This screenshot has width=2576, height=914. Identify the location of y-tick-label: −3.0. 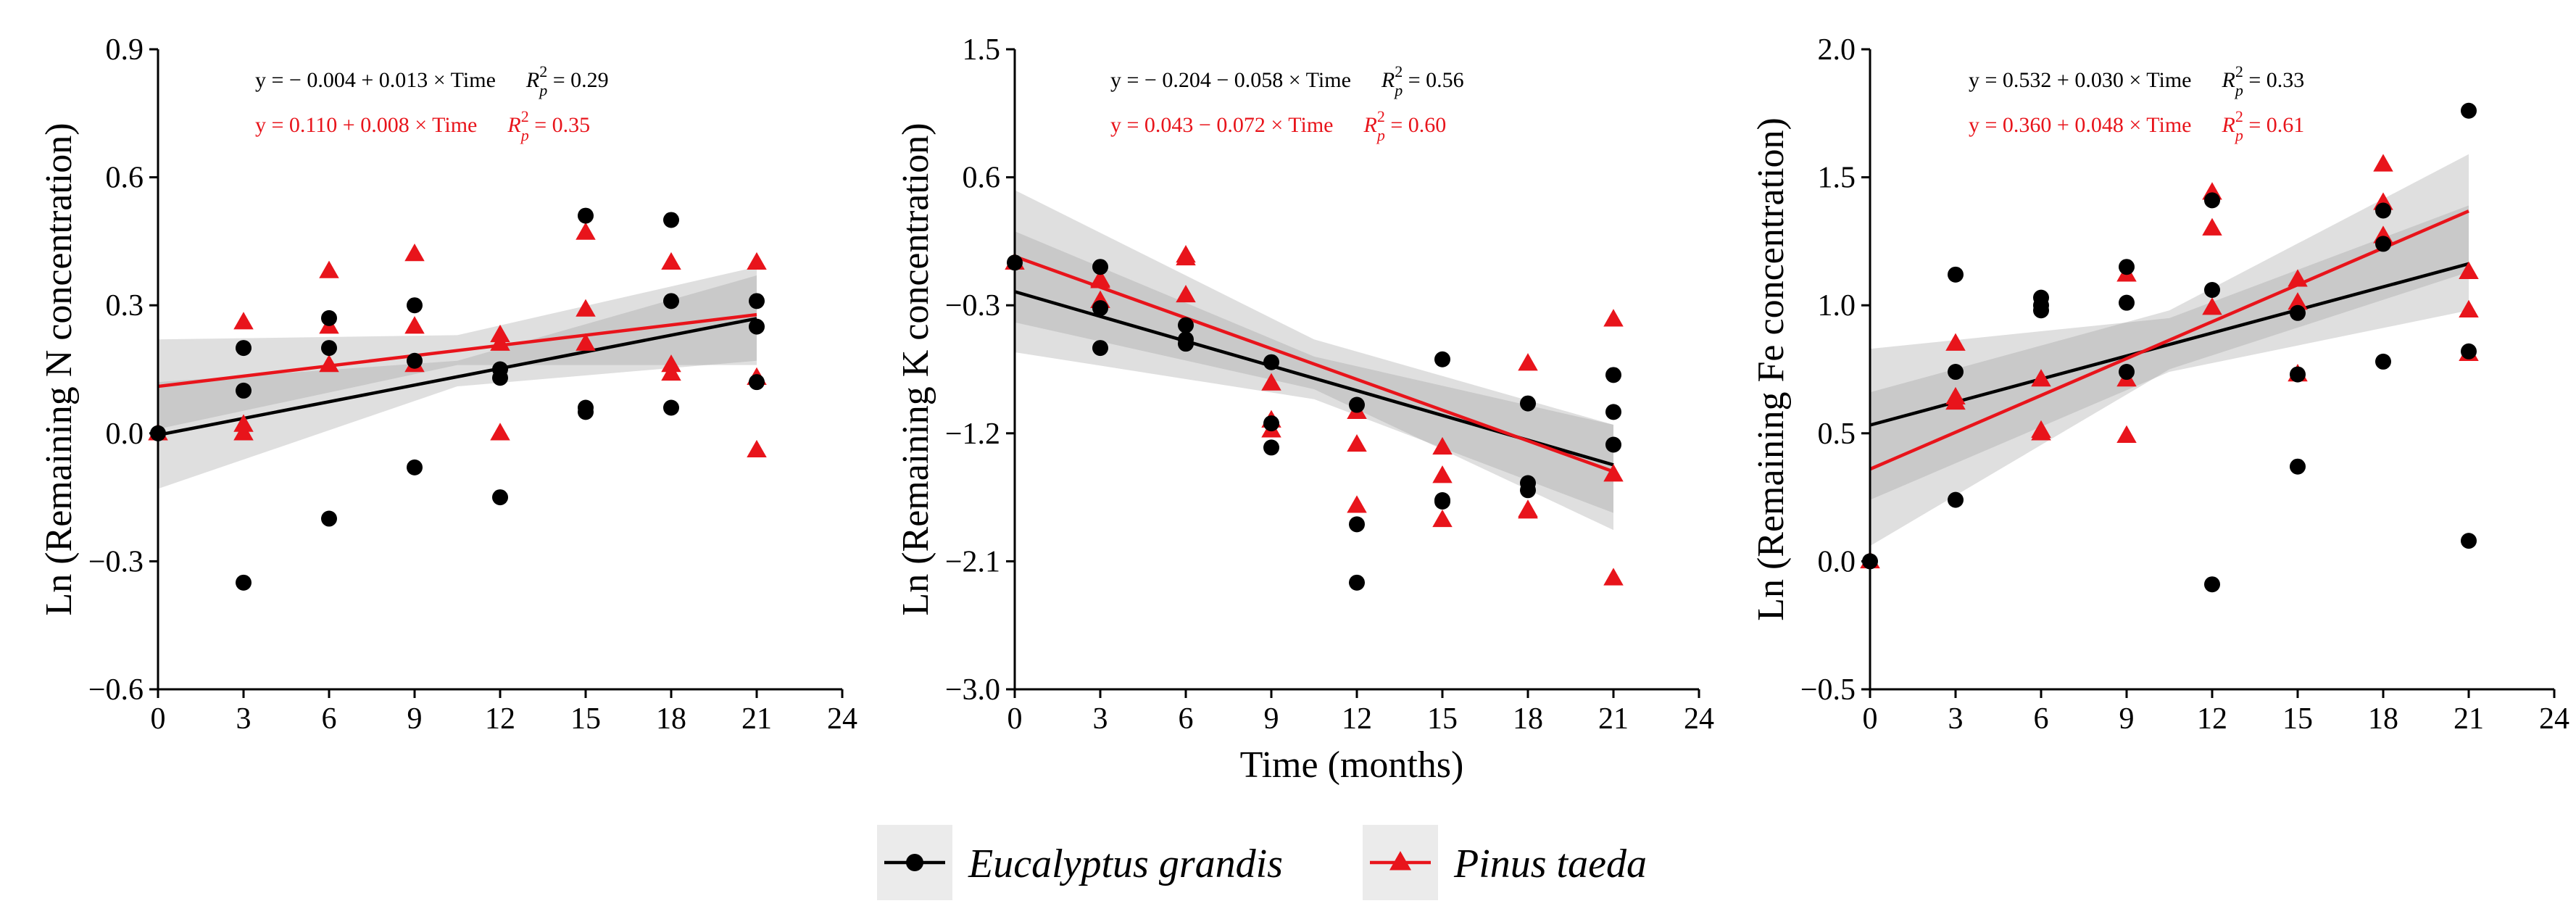
(972, 690).